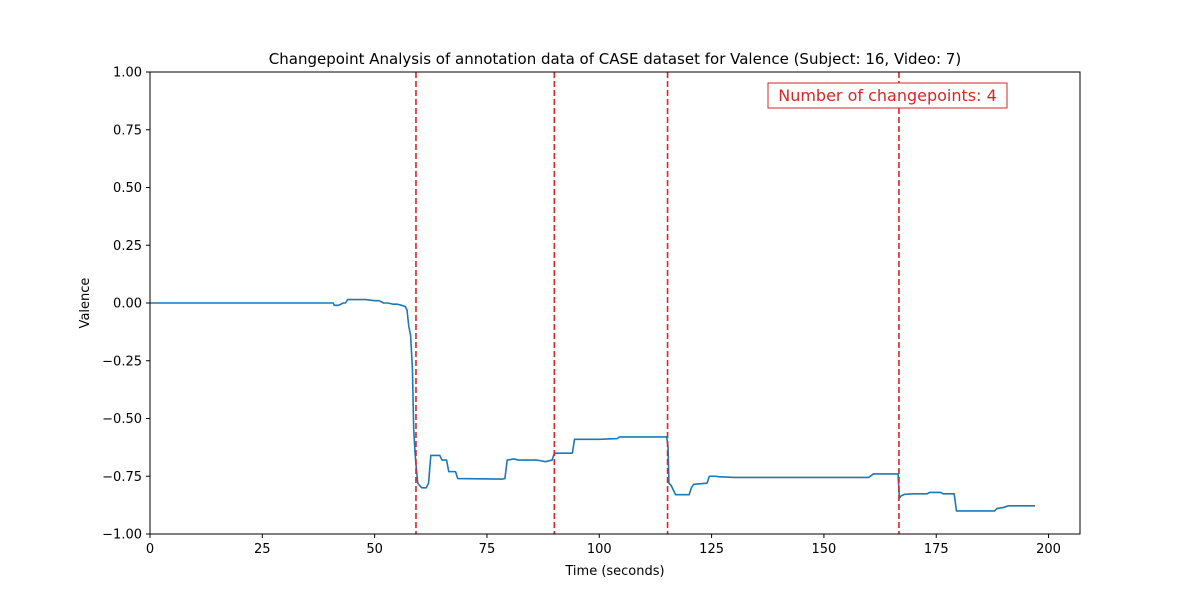 This screenshot has width=1200, height=604. I want to click on y-tick-label: 0.00, so click(127, 304).